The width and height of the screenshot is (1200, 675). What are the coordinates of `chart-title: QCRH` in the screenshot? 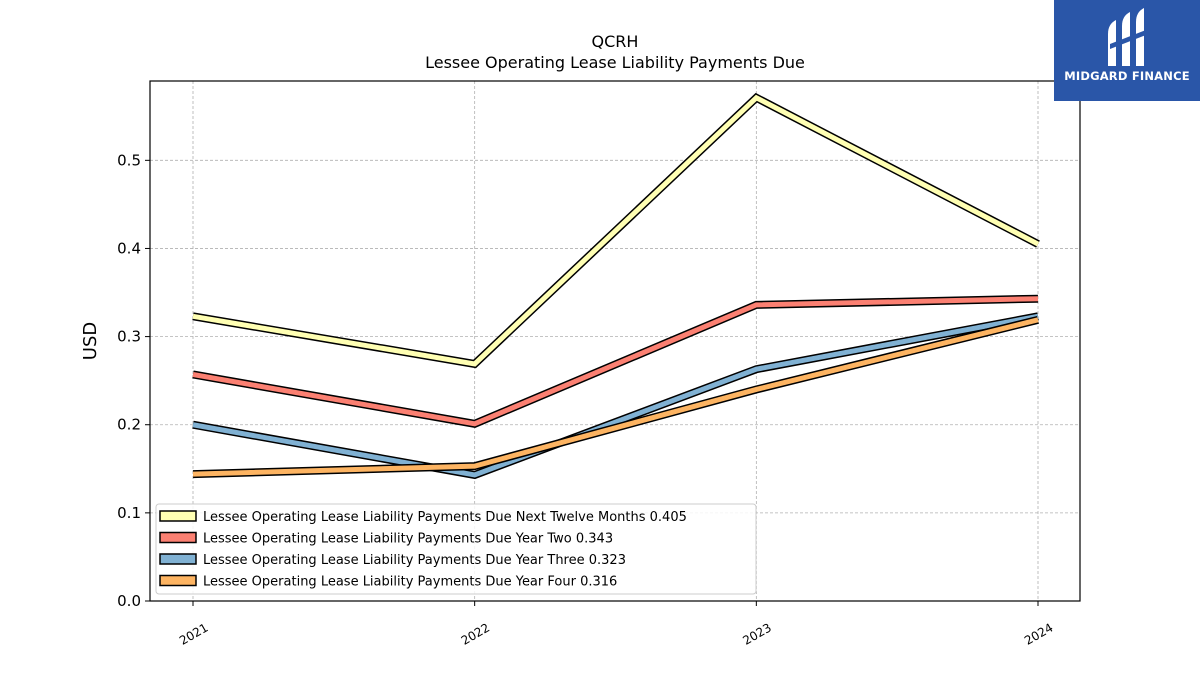 It's located at (615, 41).